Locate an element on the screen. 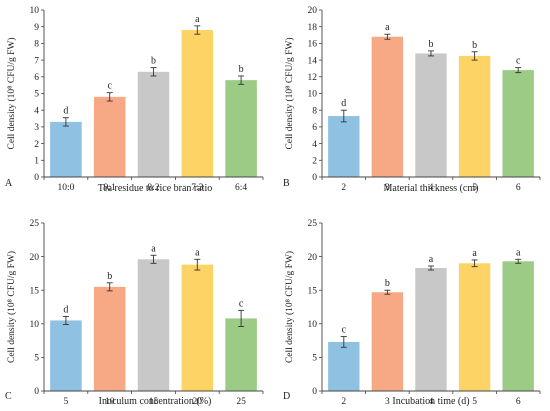  y-tick-label: 7 is located at coordinates (36, 61).